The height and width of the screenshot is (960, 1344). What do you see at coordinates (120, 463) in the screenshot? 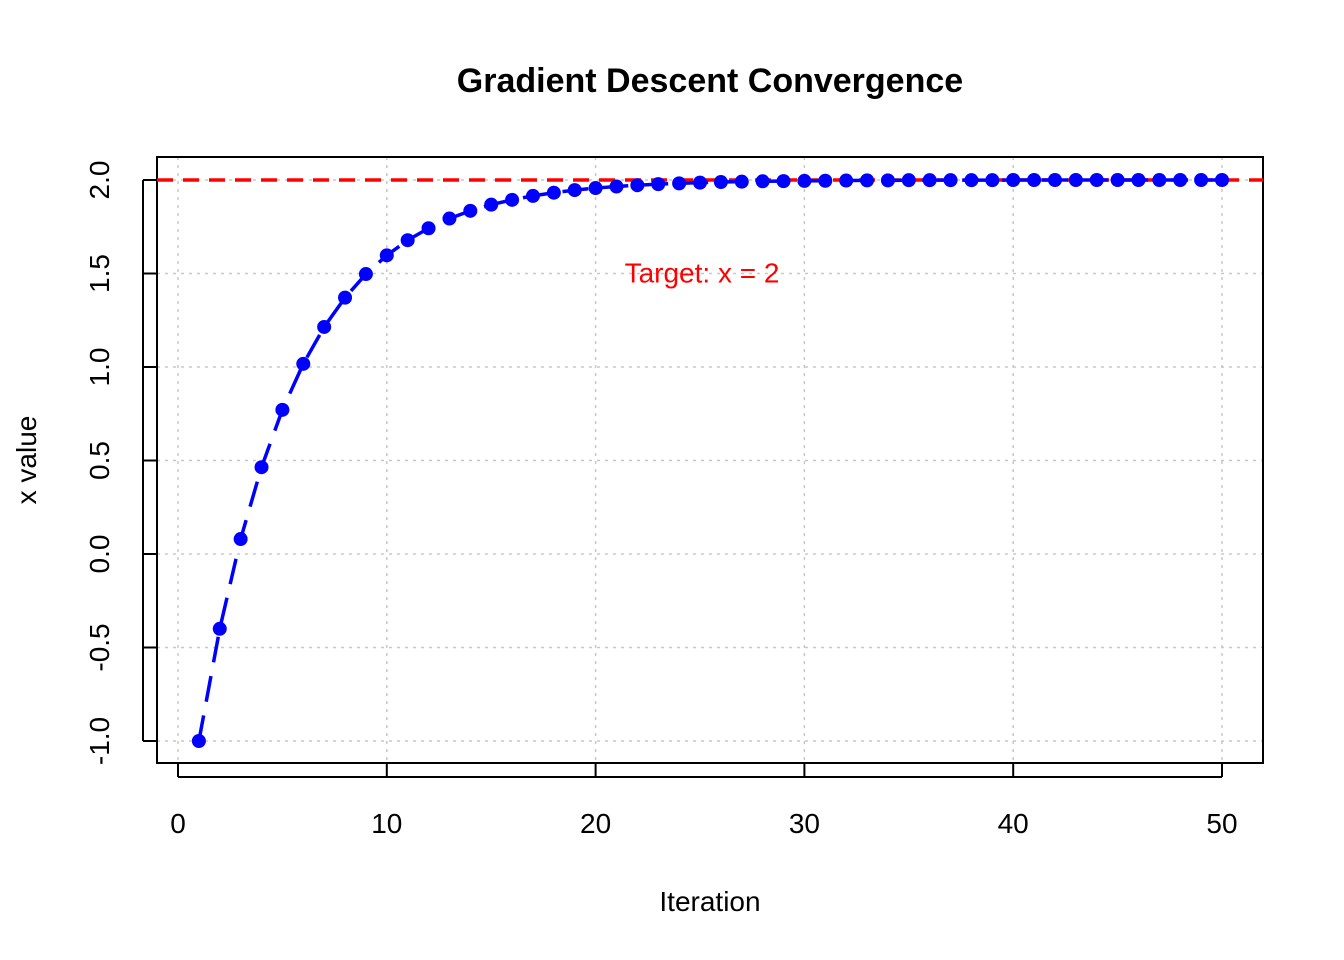
I see `y-axis: -1.0 -0.5 0.0 0.5 1.0 1.5 2.0` at bounding box center [120, 463].